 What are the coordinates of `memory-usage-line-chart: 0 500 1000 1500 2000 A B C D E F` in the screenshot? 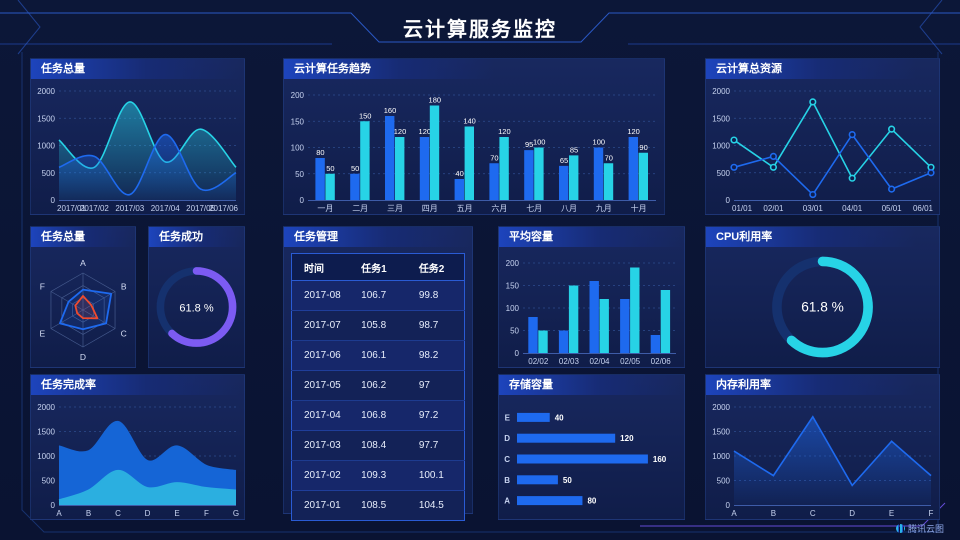 It's located at (822, 457).